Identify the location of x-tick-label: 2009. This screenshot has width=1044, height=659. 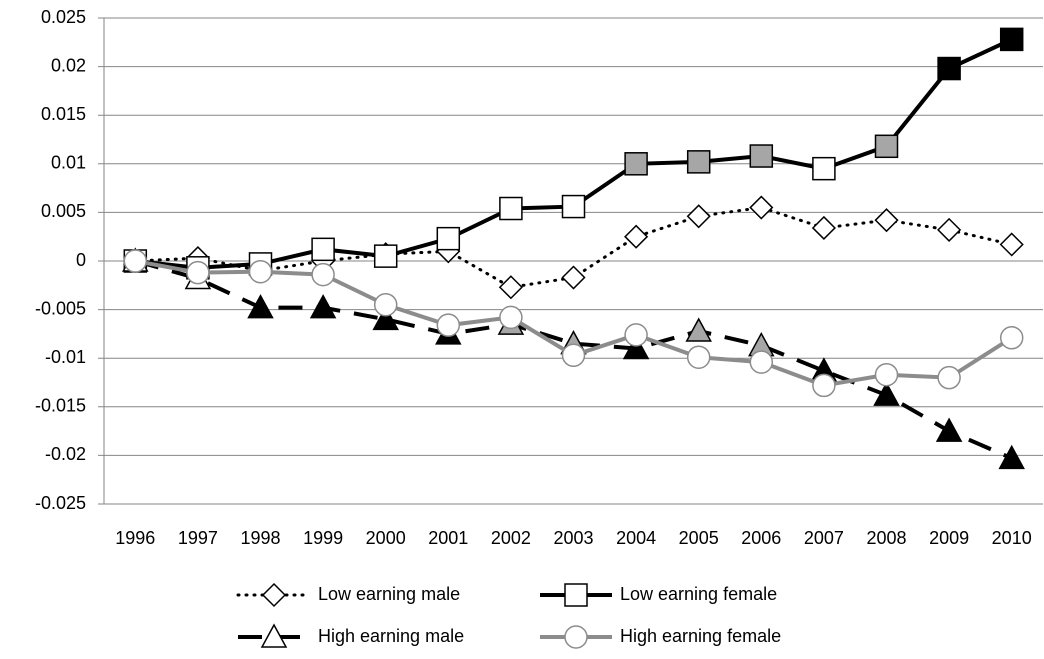
(949, 538).